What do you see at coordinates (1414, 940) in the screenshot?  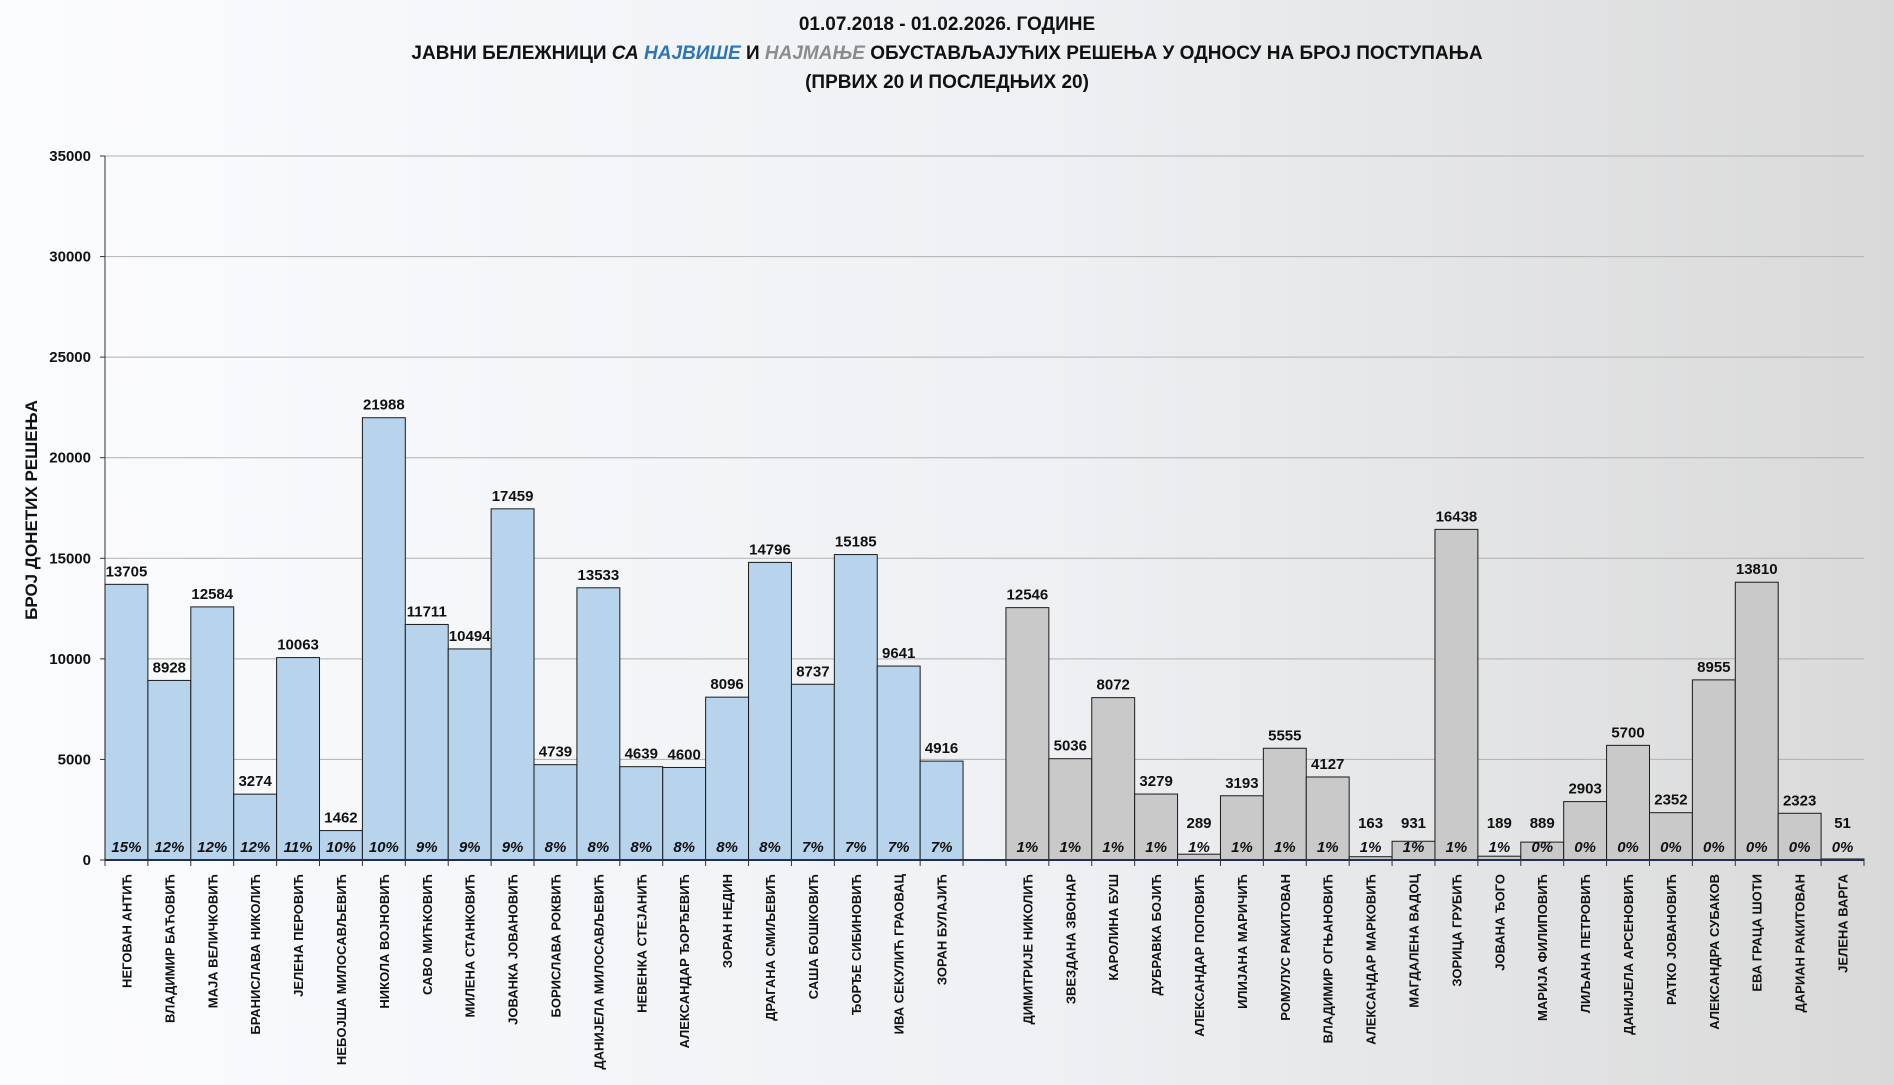 I see `x-tick-label: МАГДАЛЕНА ВАДОЦ` at bounding box center [1414, 940].